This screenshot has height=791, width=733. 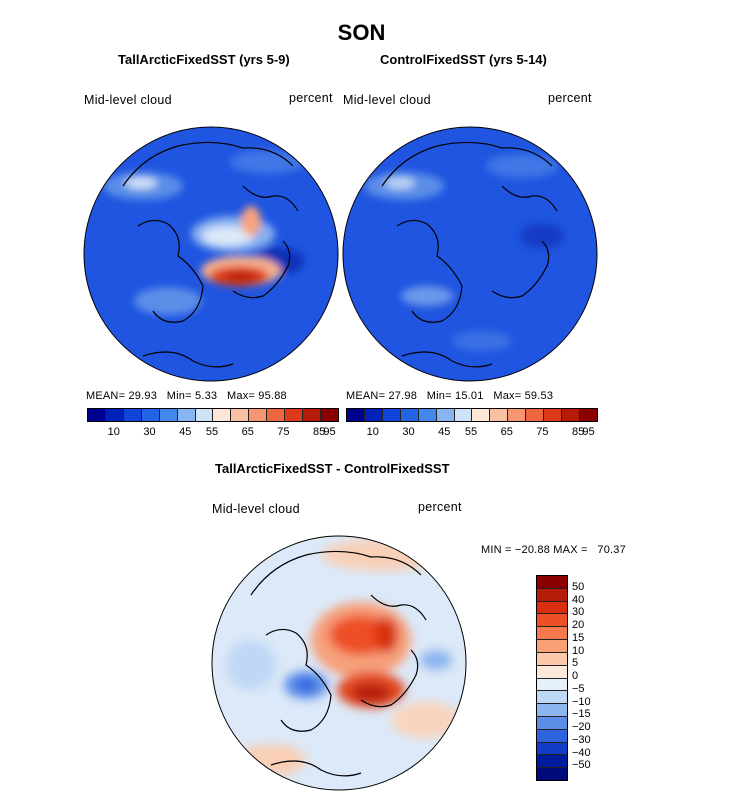 I want to click on colorbar-level-label: 20, so click(x=578, y=625).